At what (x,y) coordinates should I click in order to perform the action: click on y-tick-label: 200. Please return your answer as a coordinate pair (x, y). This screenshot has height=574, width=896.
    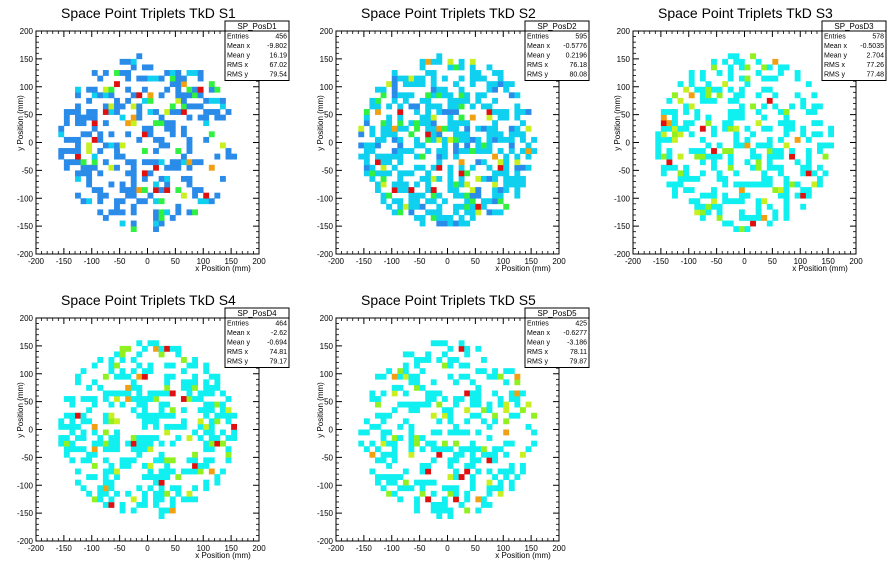
    Looking at the image, I should click on (624, 31).